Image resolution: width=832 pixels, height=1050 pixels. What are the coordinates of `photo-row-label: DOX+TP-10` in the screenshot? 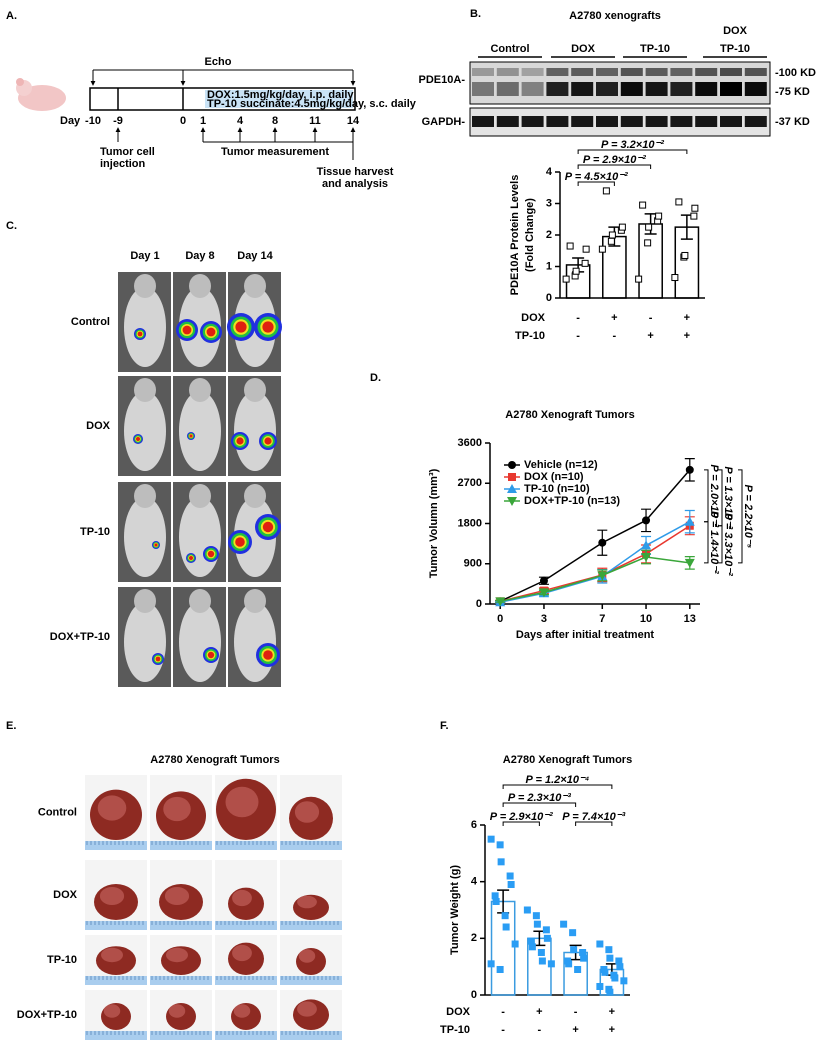 It's located at (47, 1015).